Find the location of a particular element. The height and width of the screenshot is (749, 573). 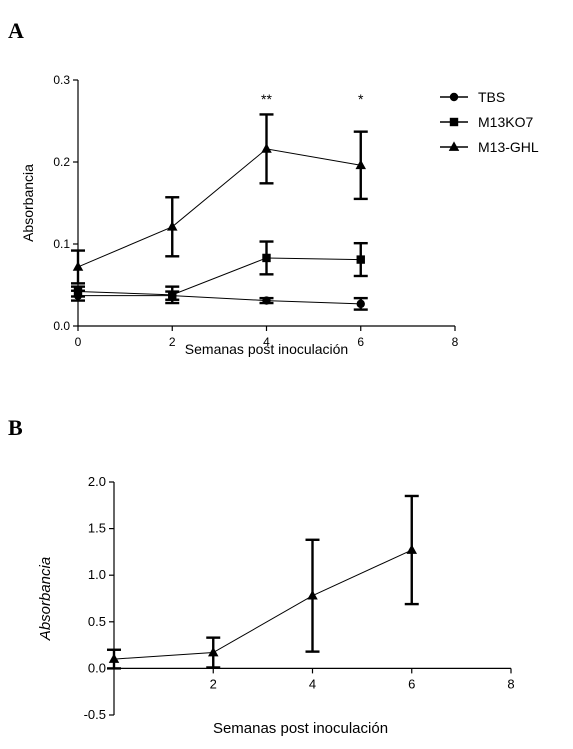

chart-b-y-tick-label: 0.5 is located at coordinates (97, 621).